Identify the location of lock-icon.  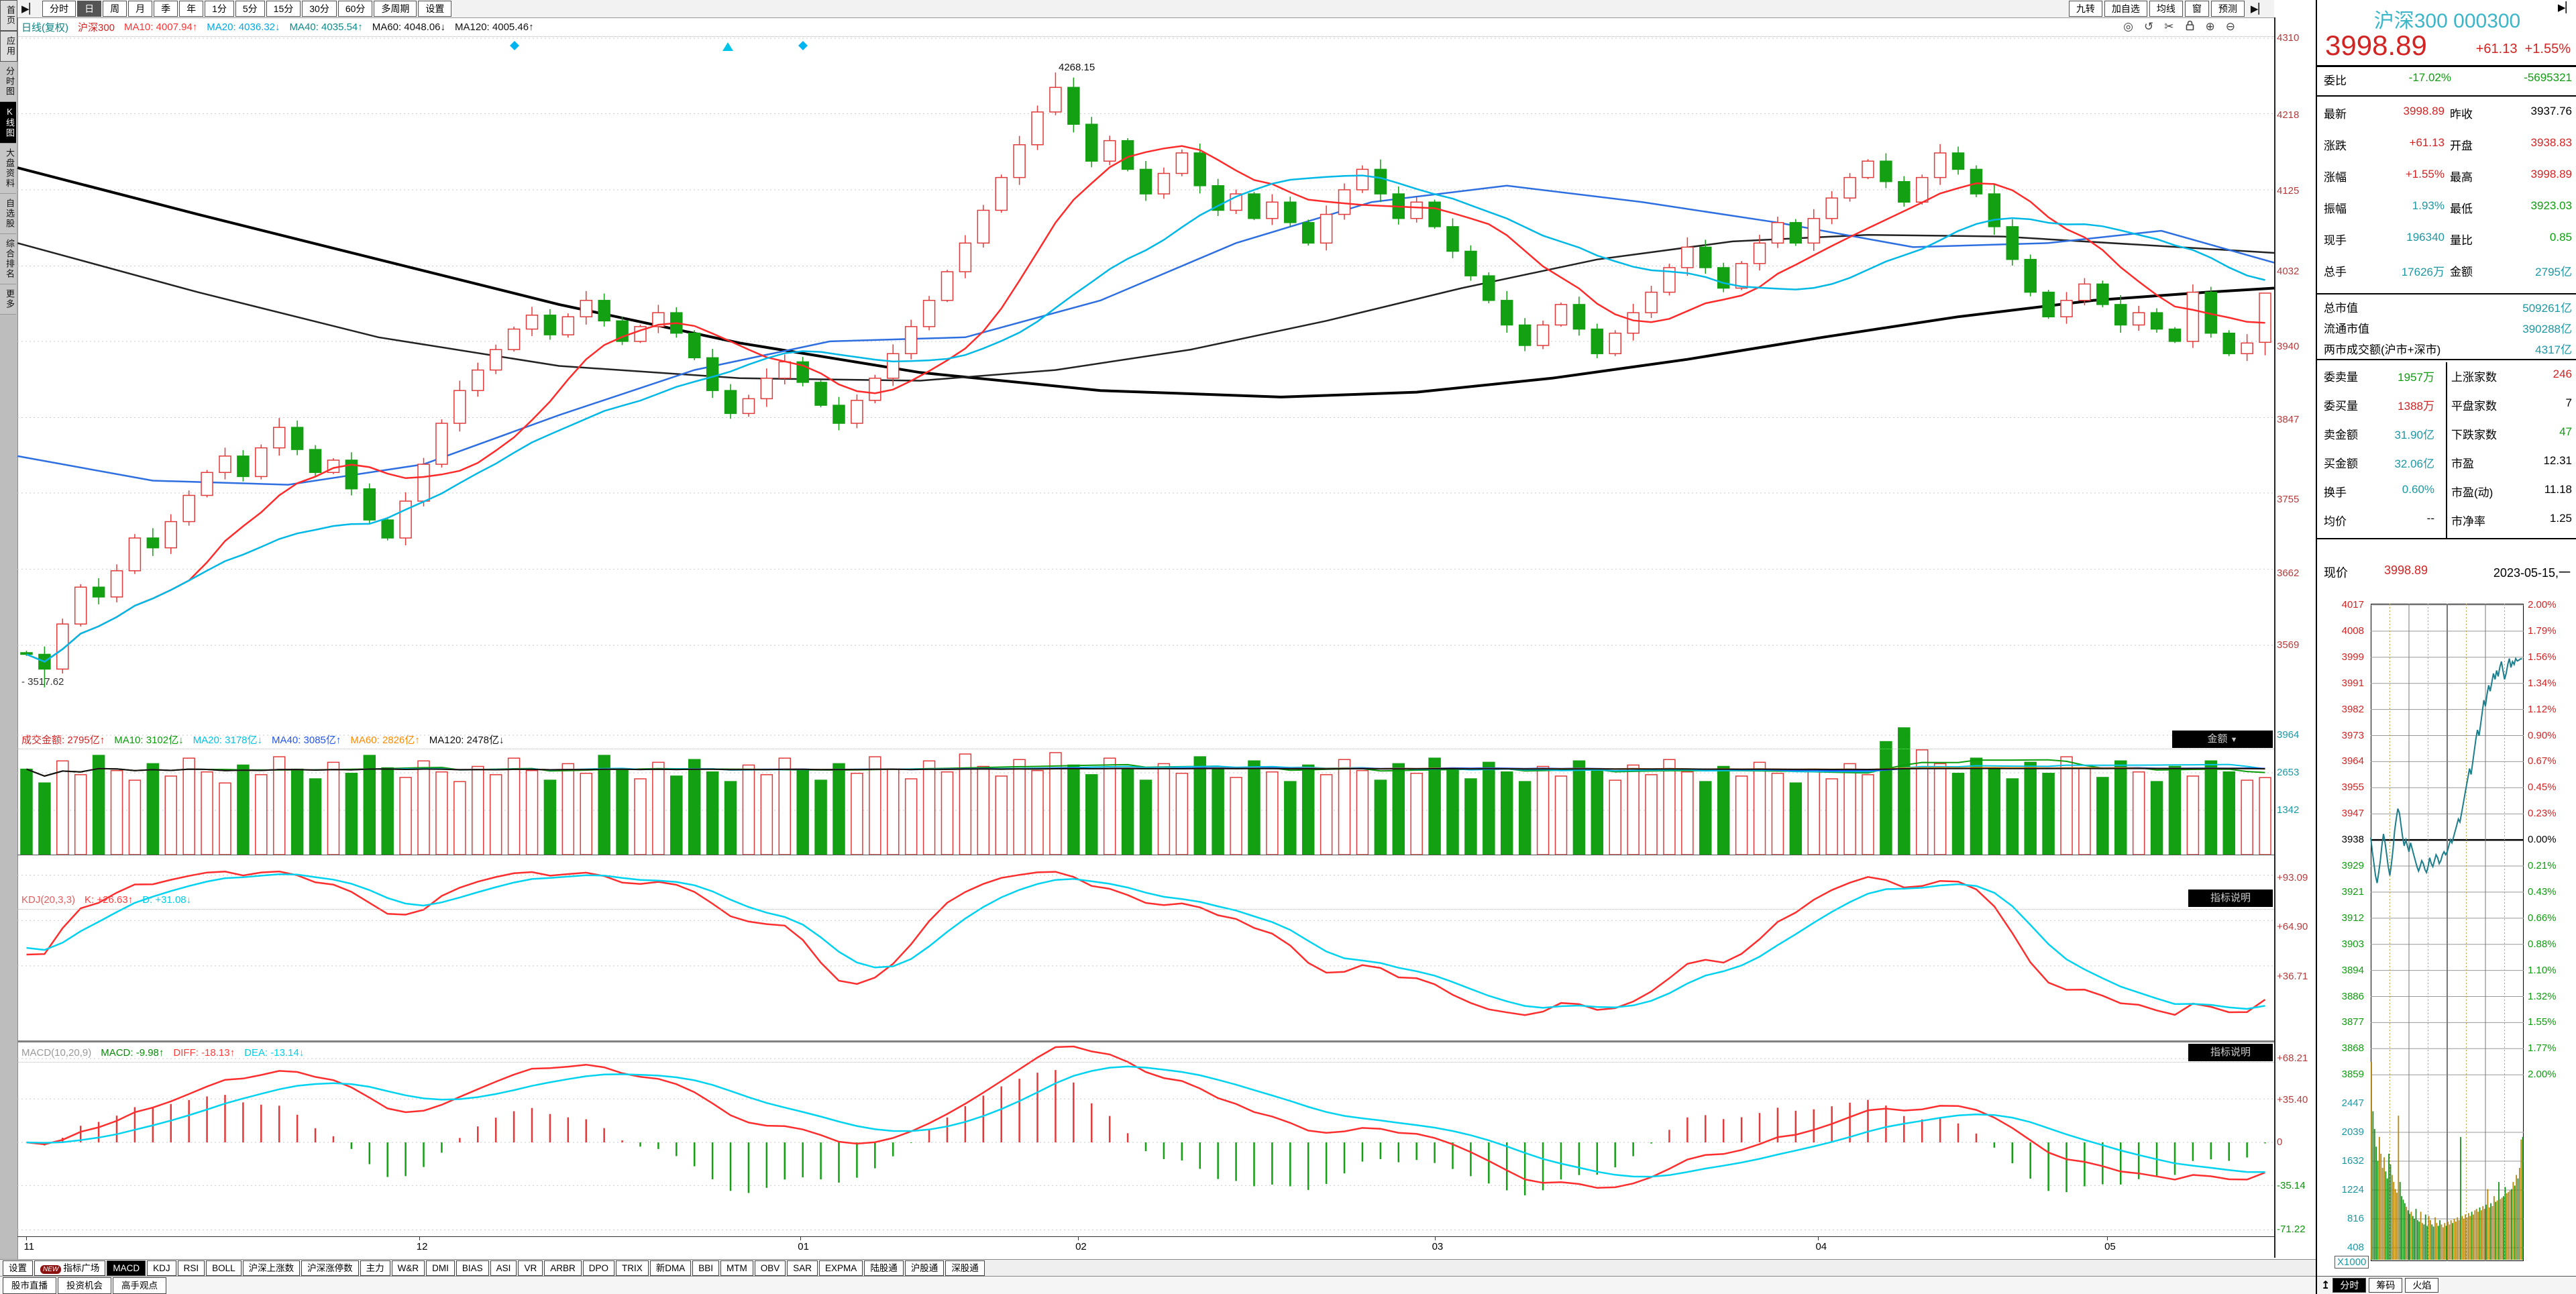
(2190, 27).